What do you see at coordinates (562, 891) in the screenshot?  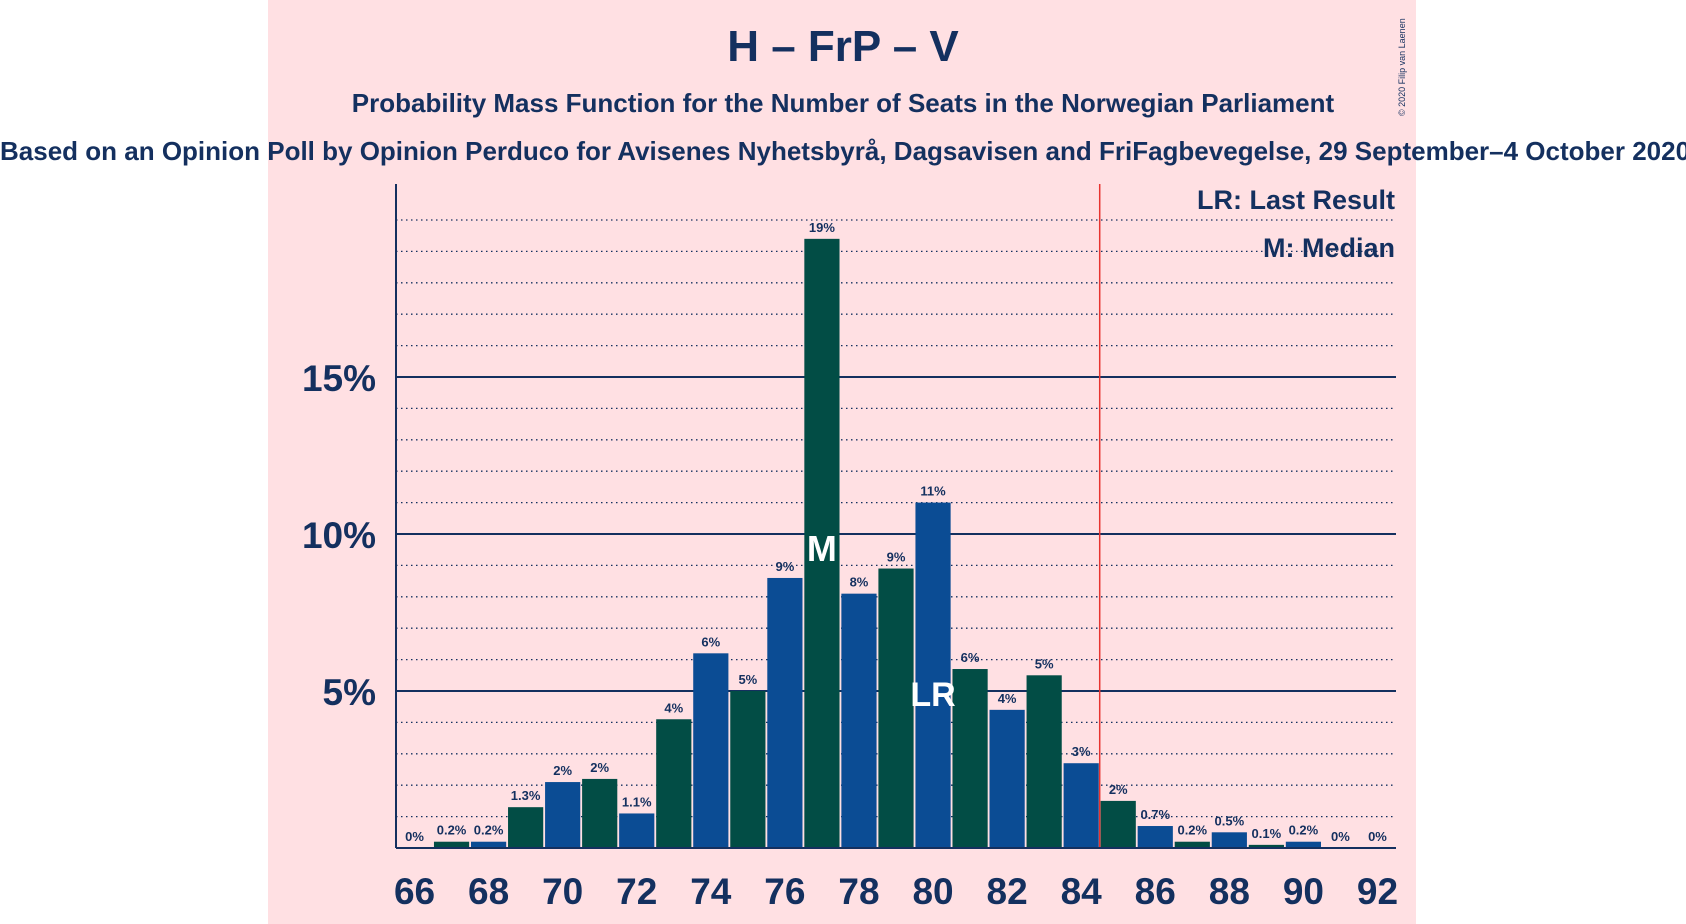 I see `x-tick-label: 70` at bounding box center [562, 891].